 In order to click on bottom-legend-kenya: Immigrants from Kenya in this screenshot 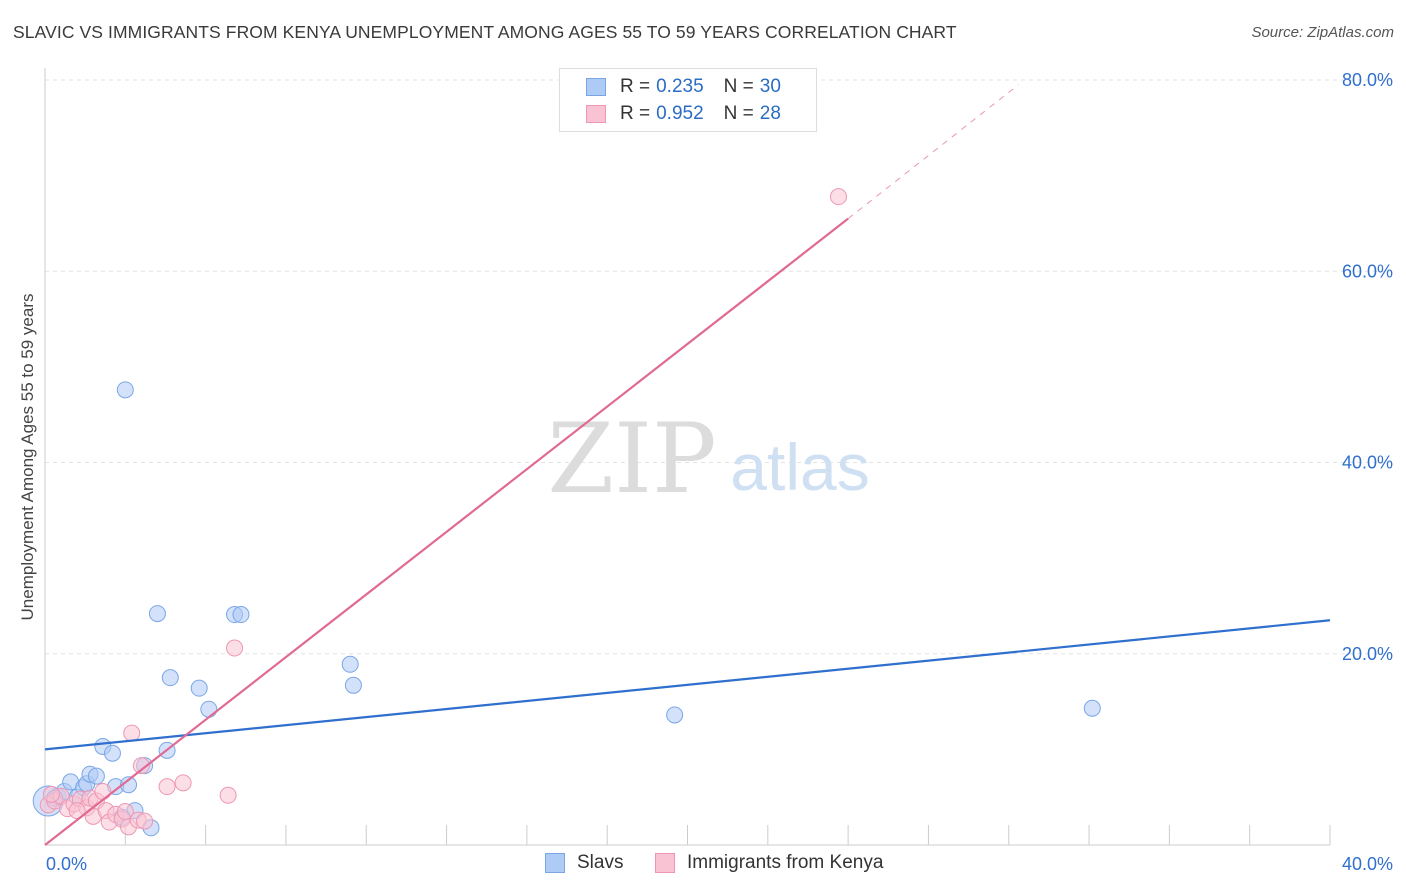, I will do `click(769, 863)`.